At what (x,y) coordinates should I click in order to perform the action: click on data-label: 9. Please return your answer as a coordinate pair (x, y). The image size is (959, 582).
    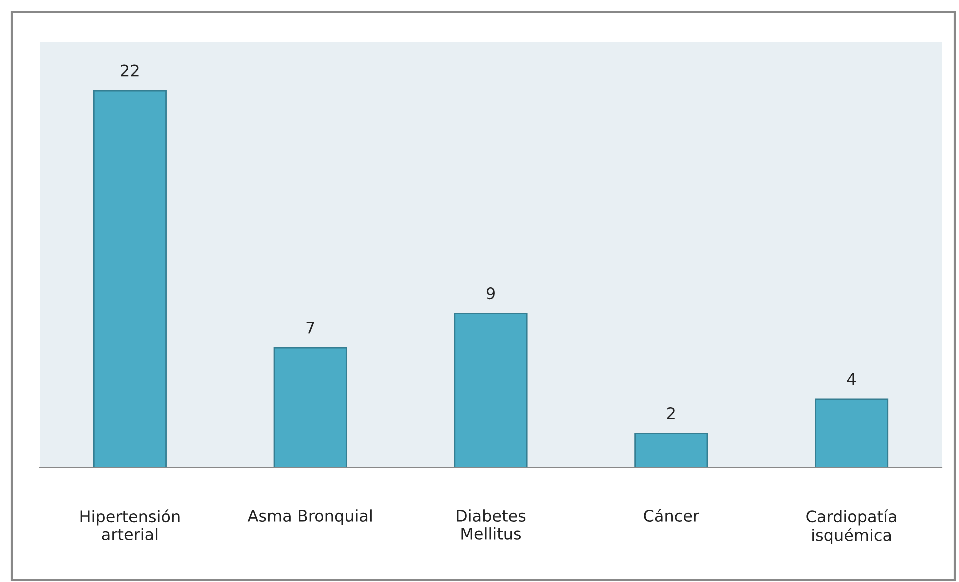
    Looking at the image, I should click on (490, 293).